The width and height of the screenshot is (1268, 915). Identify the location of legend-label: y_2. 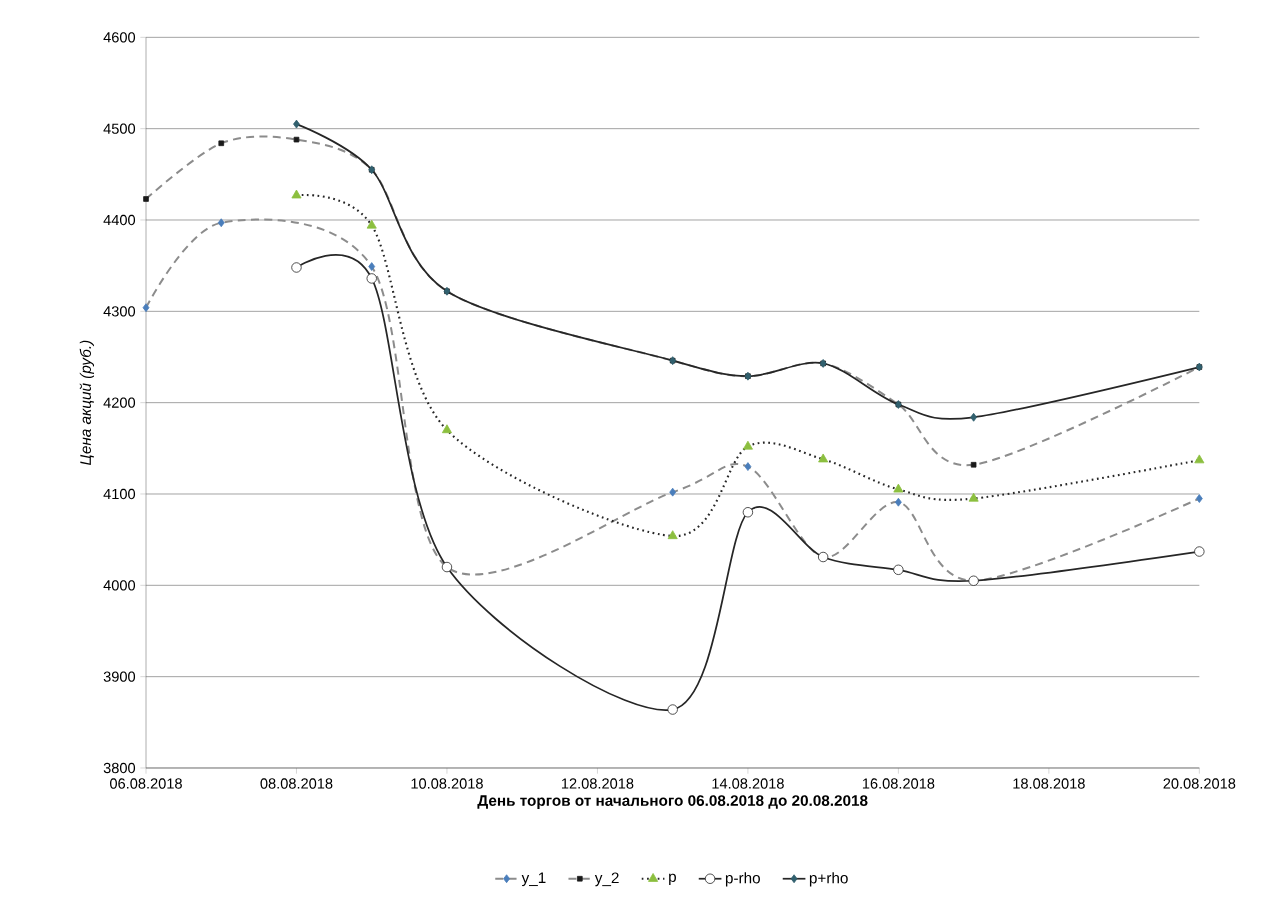
(606, 879).